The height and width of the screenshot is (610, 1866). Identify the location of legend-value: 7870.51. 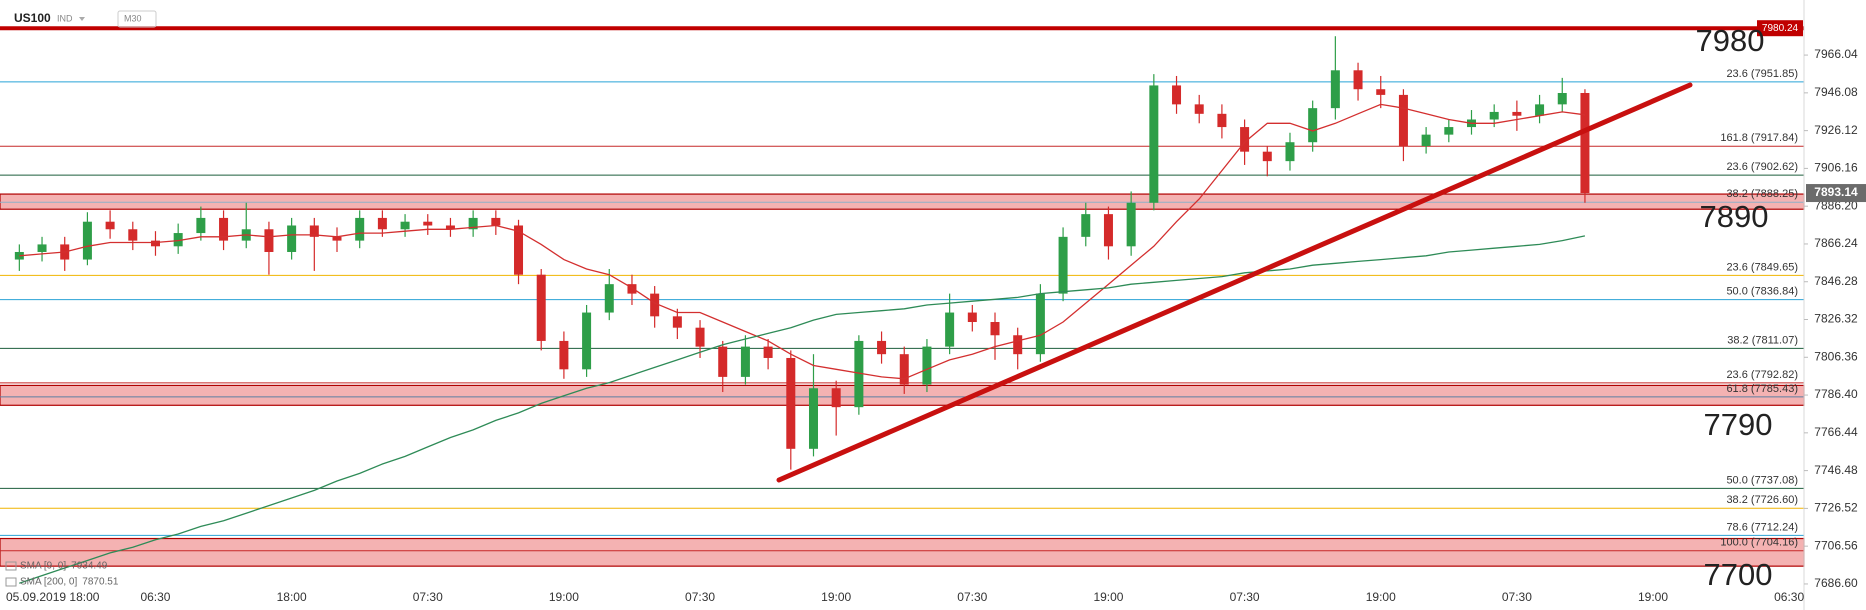
(100, 582).